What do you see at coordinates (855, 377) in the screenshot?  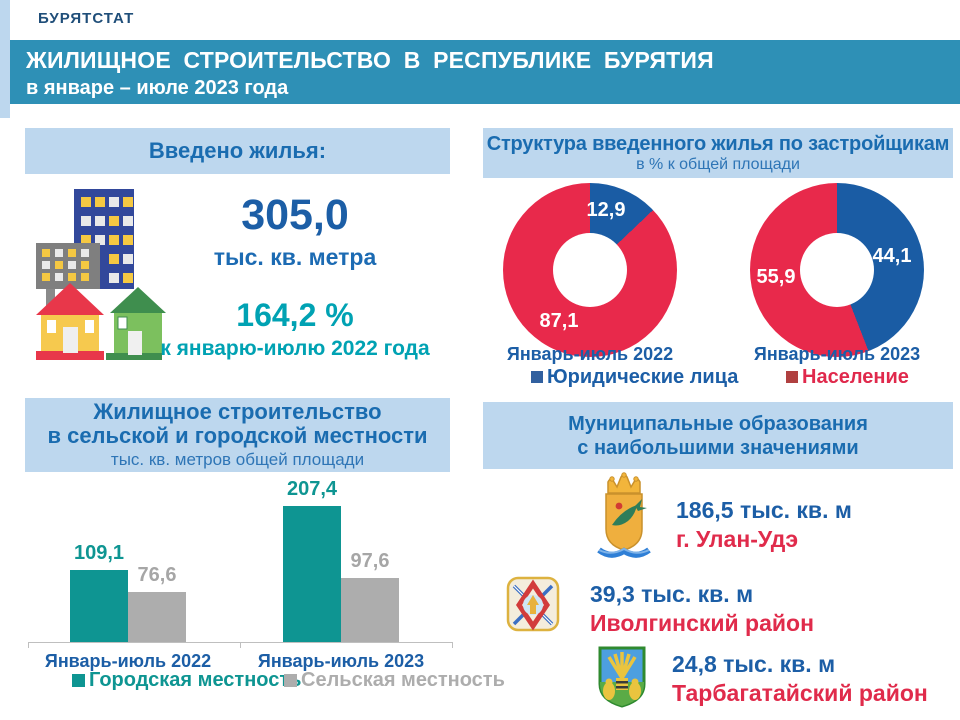 I see `legend-label: Население` at bounding box center [855, 377].